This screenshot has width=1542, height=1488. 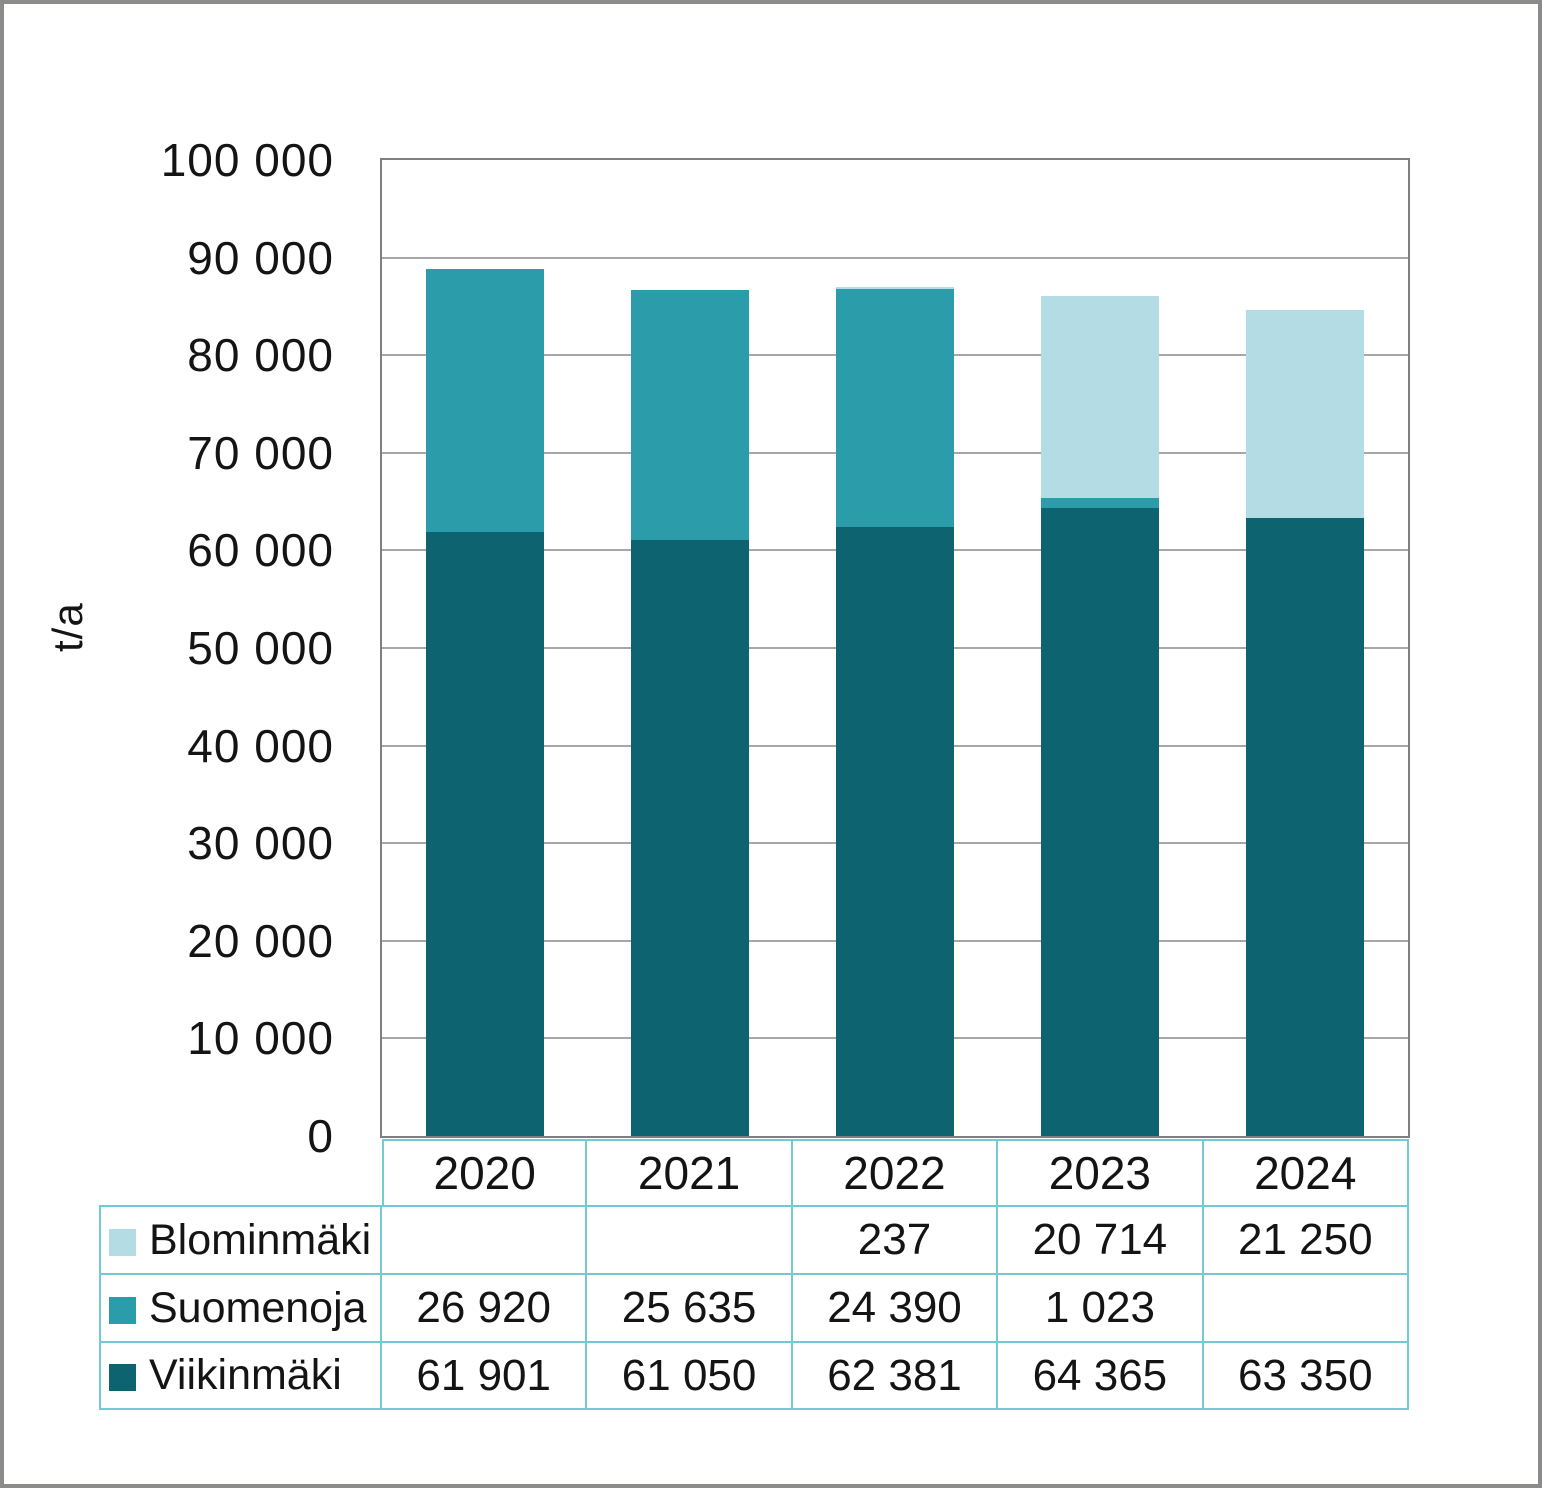 What do you see at coordinates (1305, 414) in the screenshot?
I see `bar-segment-blominmäki-2024` at bounding box center [1305, 414].